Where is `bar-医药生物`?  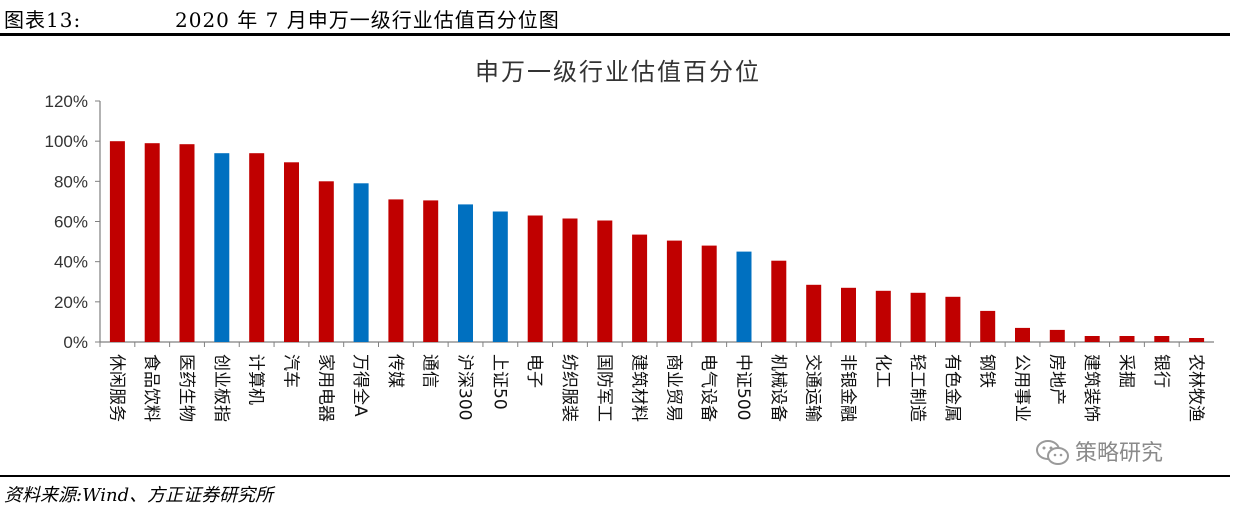 bar-医药生物 is located at coordinates (187, 243).